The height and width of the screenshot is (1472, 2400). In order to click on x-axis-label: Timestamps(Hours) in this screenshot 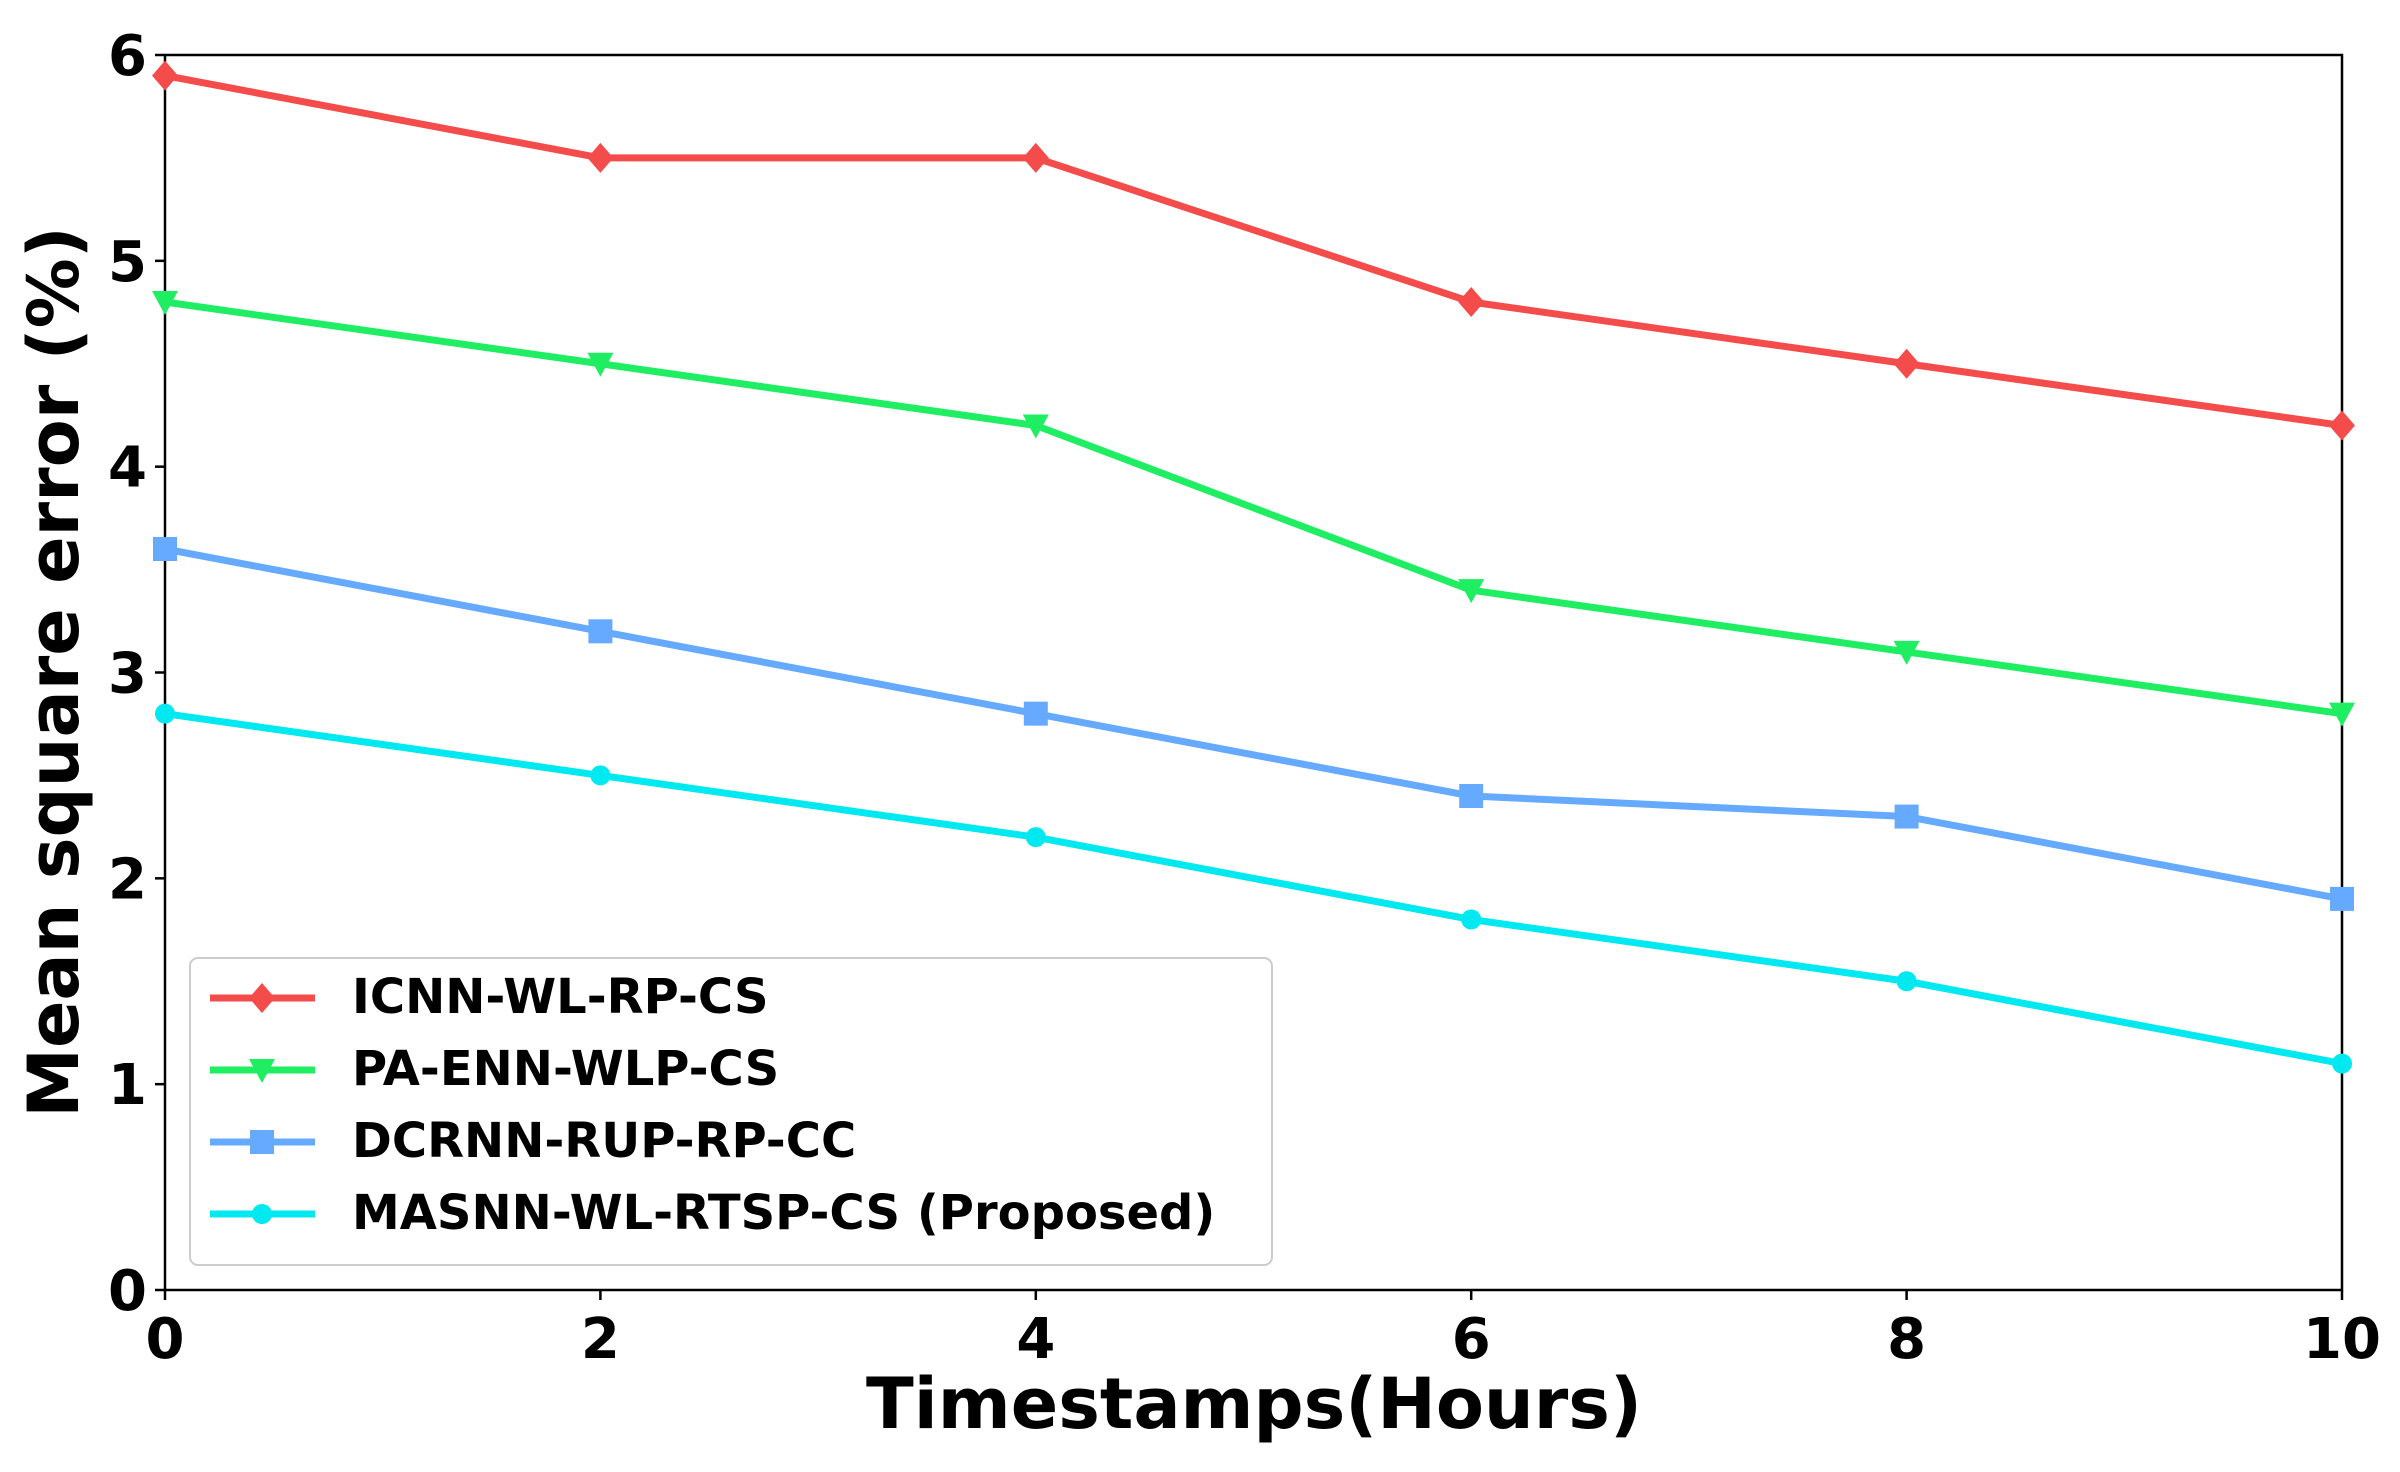, I will do `click(1254, 1404)`.